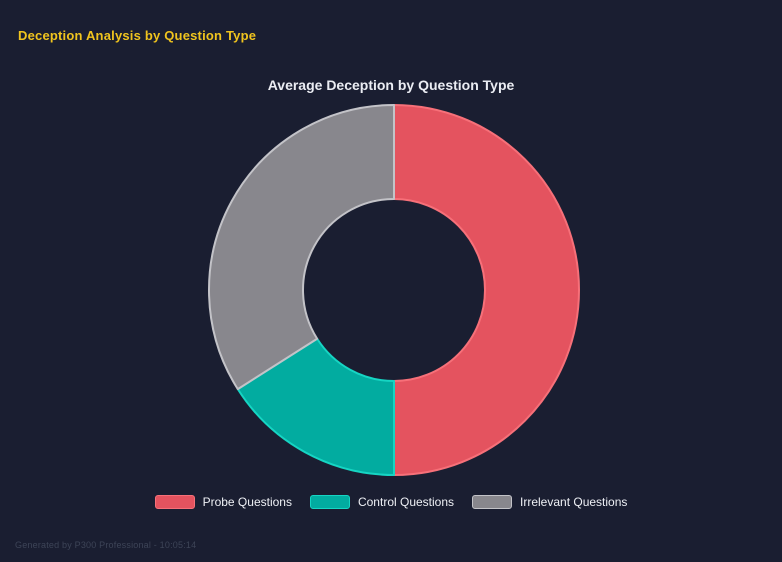 This screenshot has height=562, width=782. What do you see at coordinates (492, 502) in the screenshot?
I see `legend-swatch-irrelevant-icon` at bounding box center [492, 502].